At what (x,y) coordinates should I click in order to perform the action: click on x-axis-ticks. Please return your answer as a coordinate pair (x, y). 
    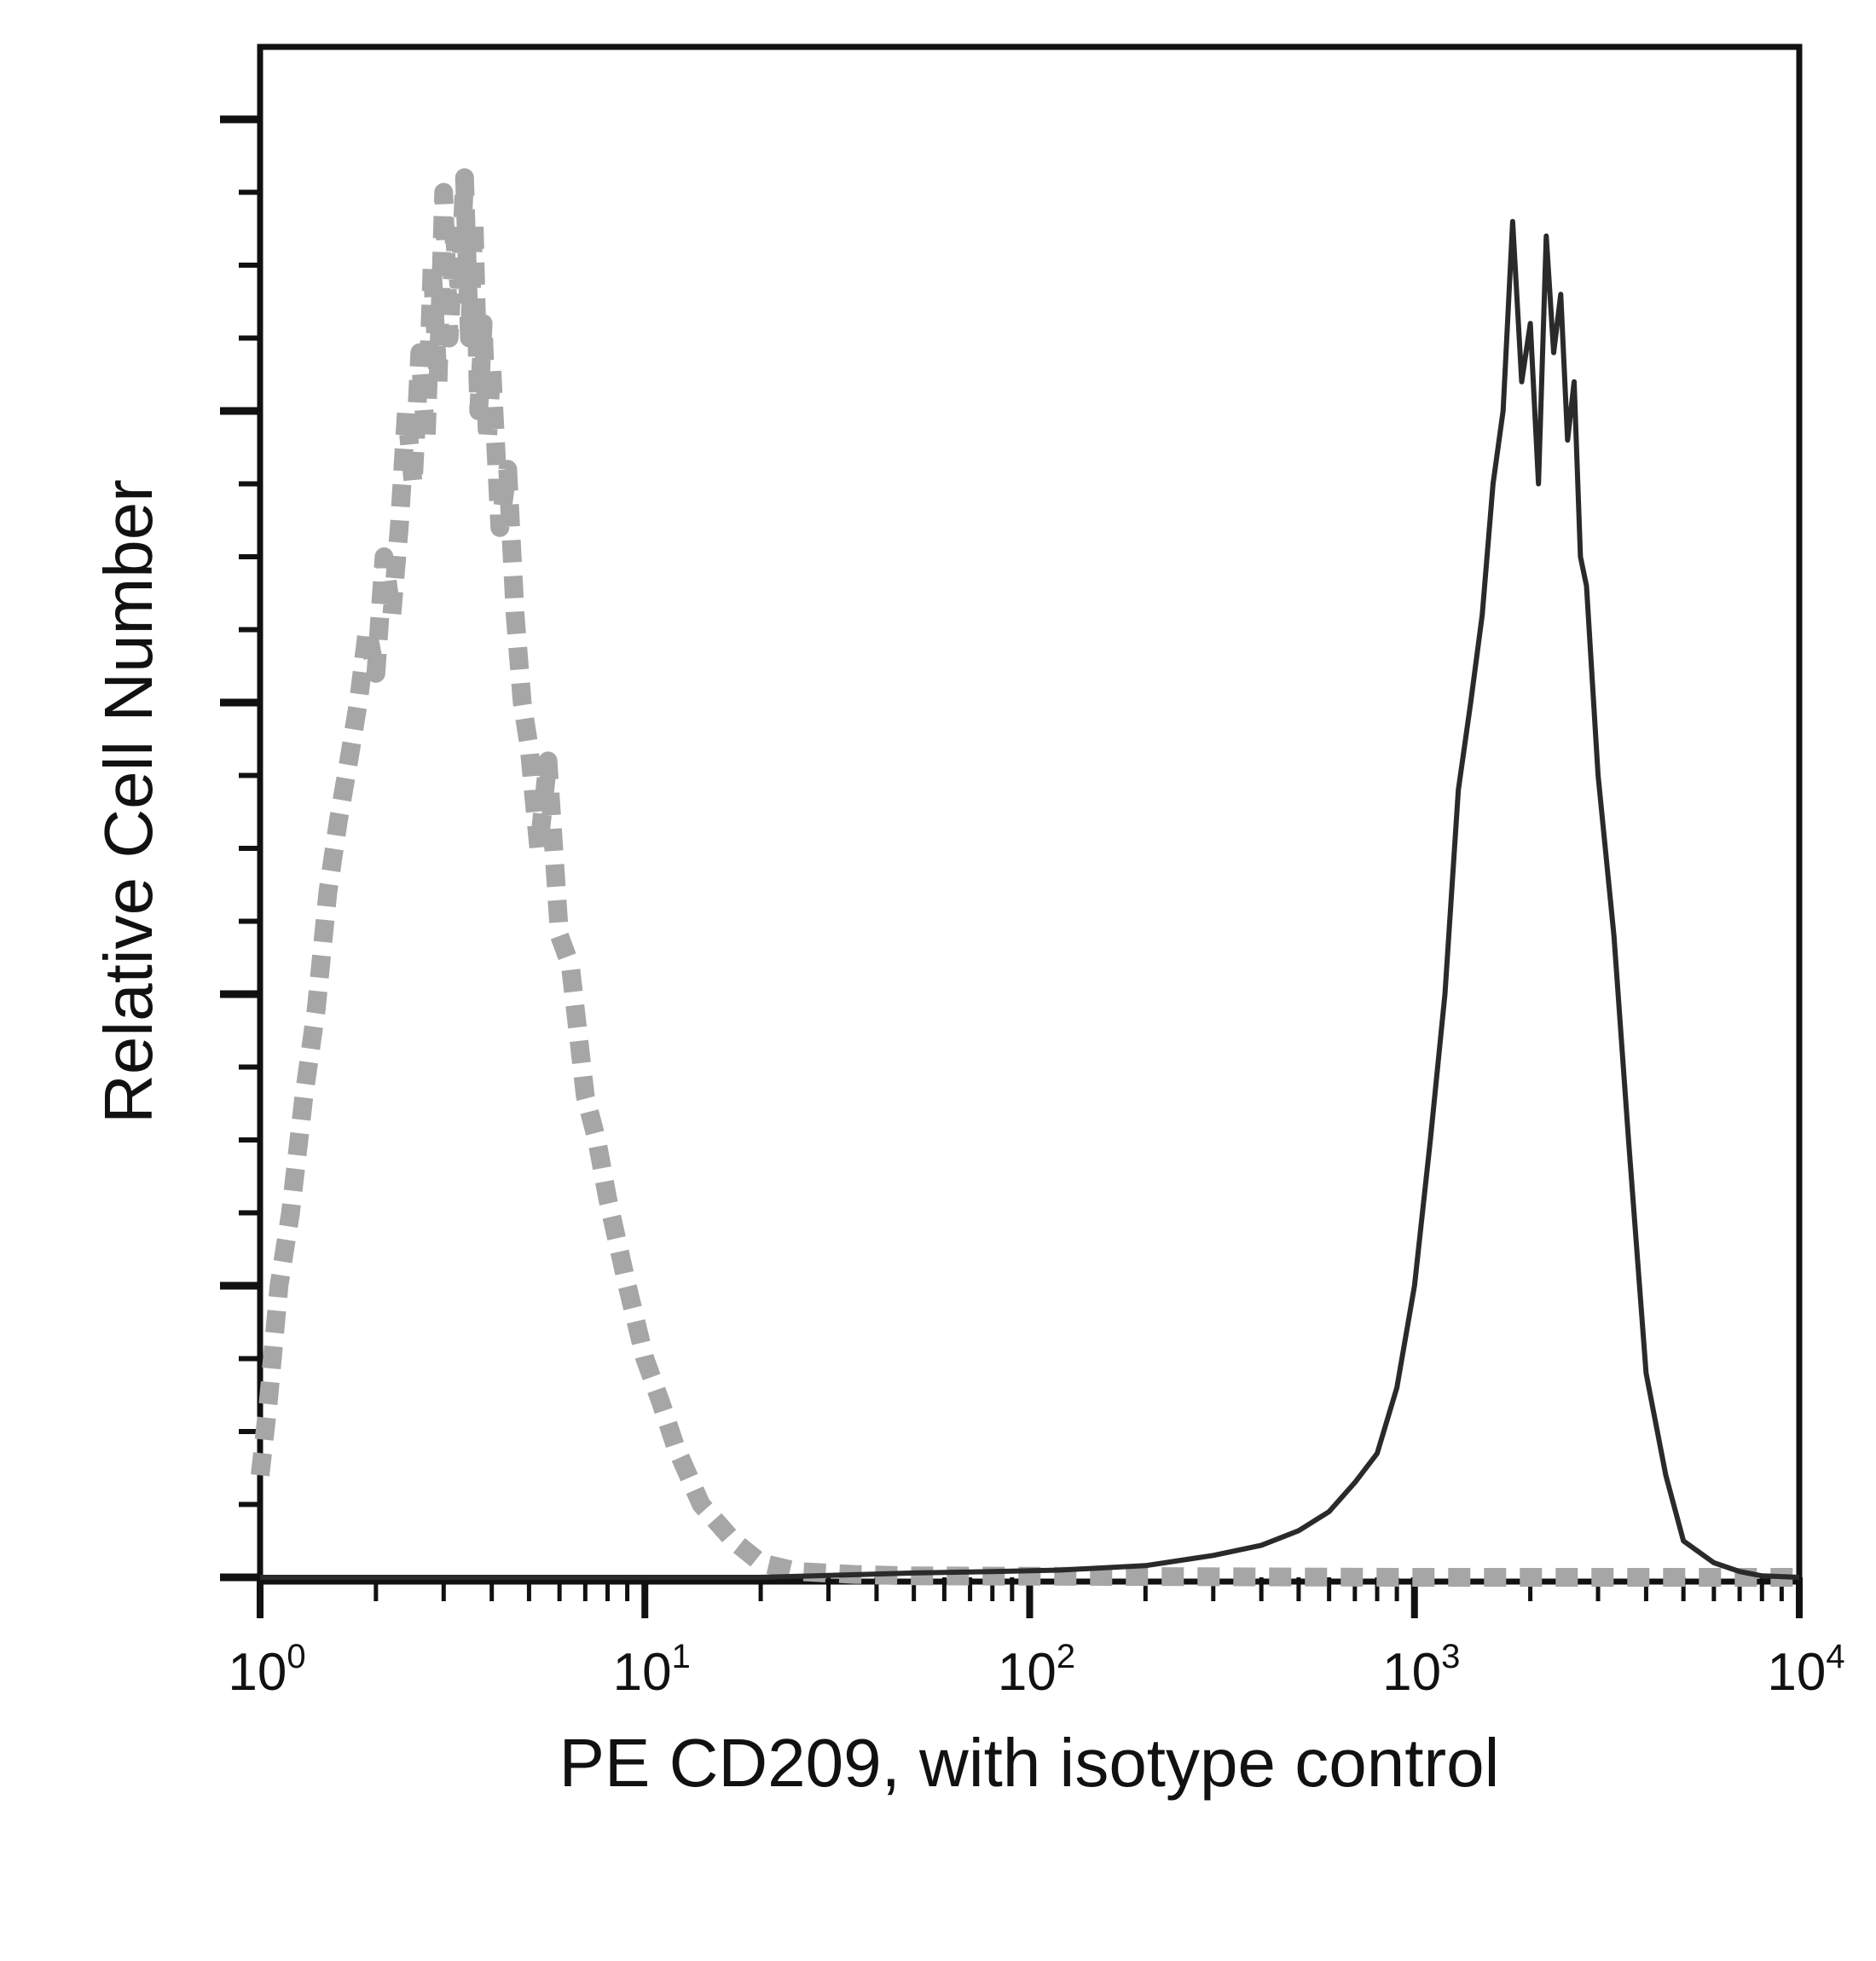
    Looking at the image, I should click on (1030, 1597).